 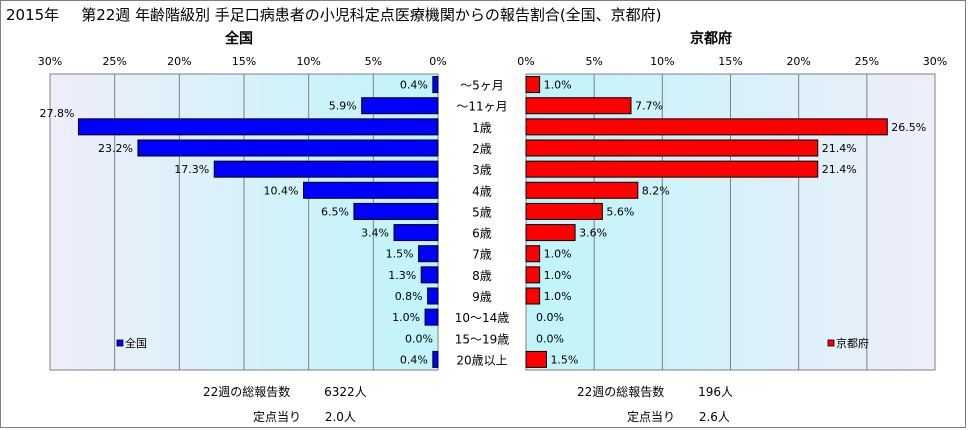 I want to click on national-tick-label: 20%, so click(x=179, y=61).